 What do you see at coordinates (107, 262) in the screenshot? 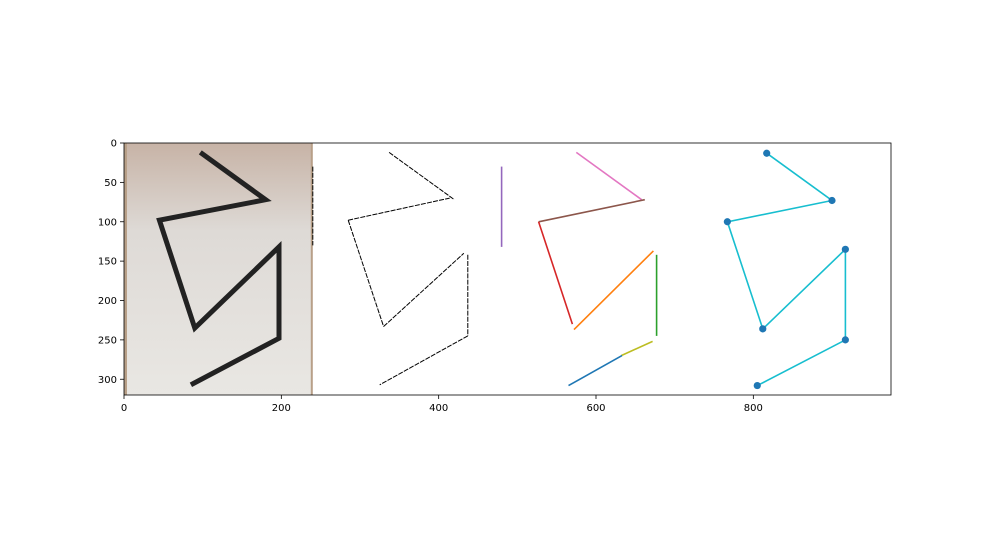
I see `y-tick-label: 150` at bounding box center [107, 262].